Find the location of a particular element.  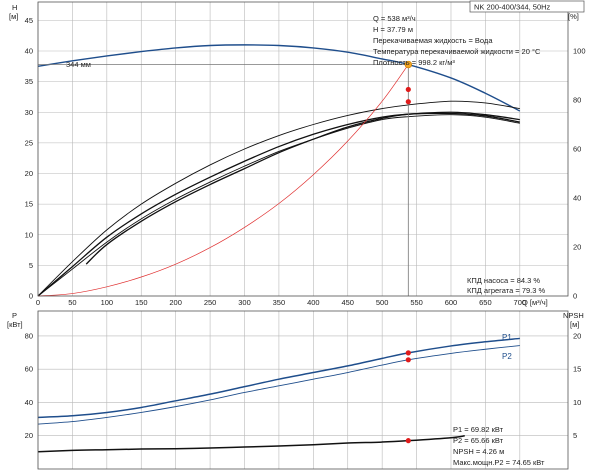

x-tick-label: 200 is located at coordinates (175, 302).